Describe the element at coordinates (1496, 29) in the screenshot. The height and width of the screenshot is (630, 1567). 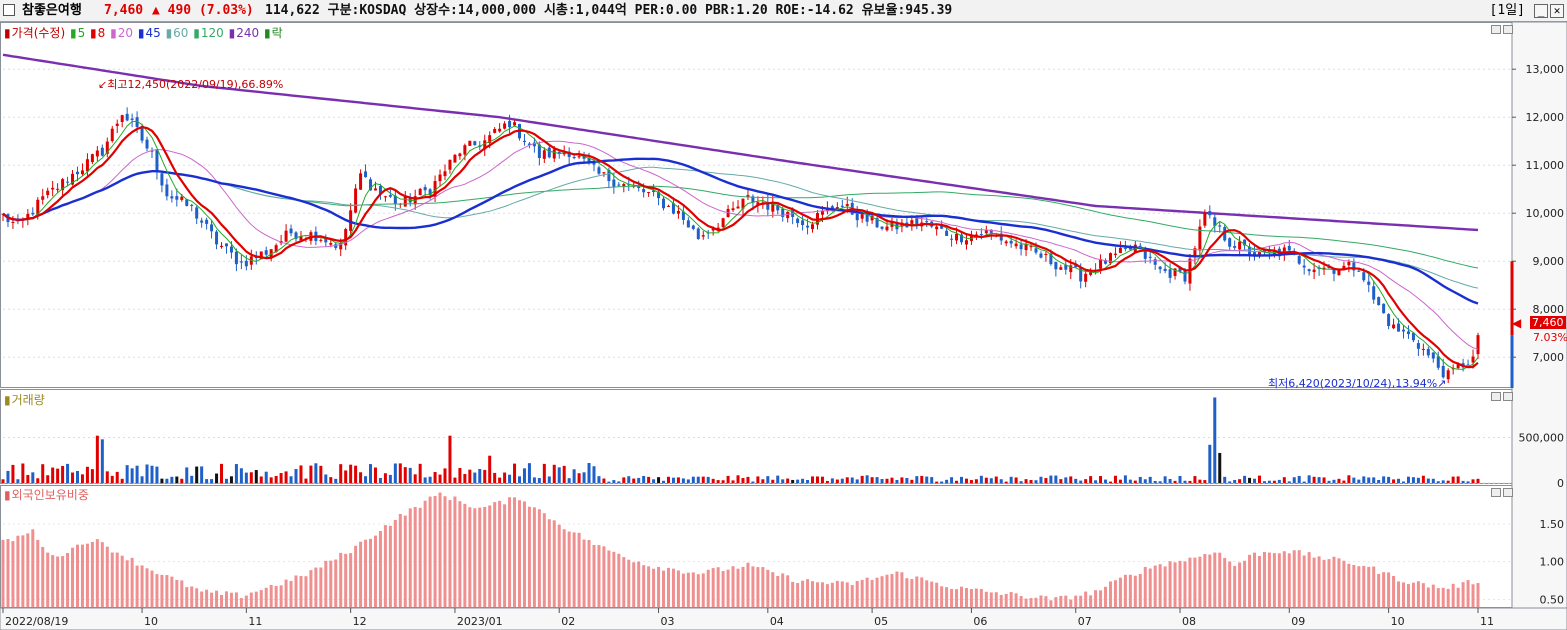
I see `price-panel-minimize-button` at that location.